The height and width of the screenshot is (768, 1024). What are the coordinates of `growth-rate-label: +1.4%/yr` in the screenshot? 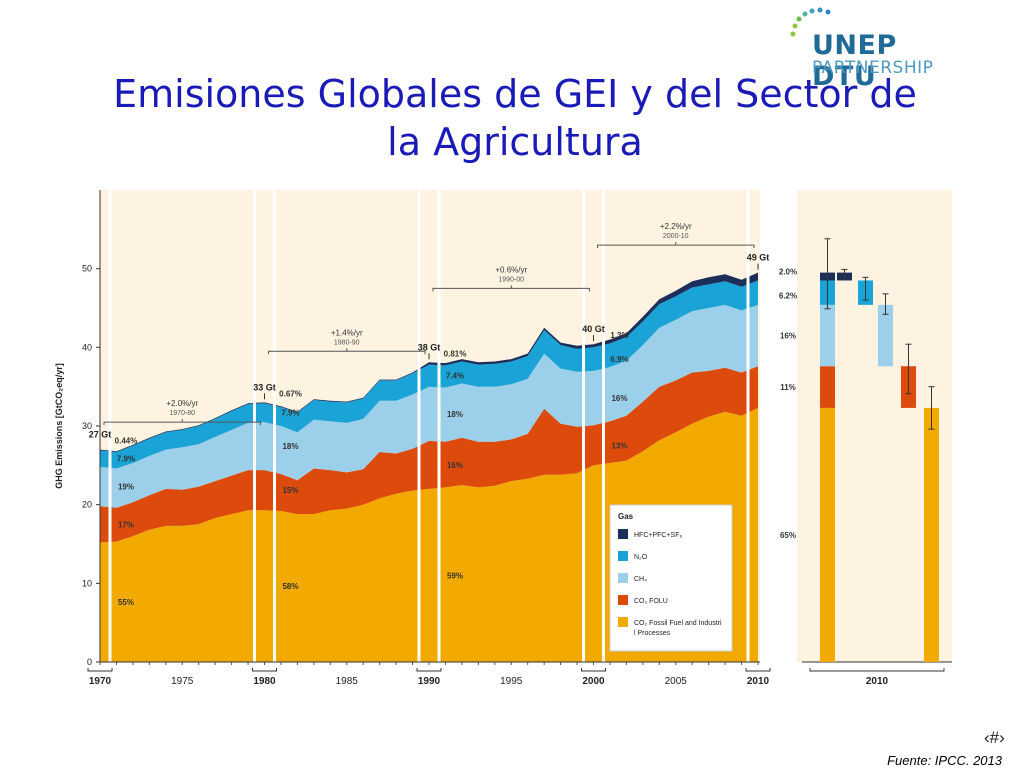 It's located at (347, 332).